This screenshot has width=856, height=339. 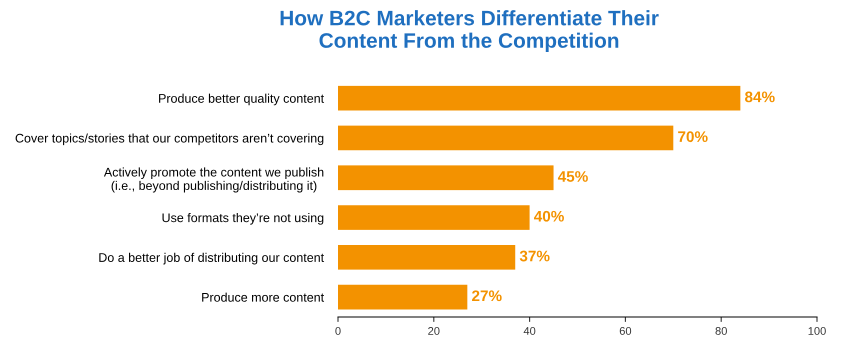 I want to click on x-tick-label: 60, so click(x=626, y=331).